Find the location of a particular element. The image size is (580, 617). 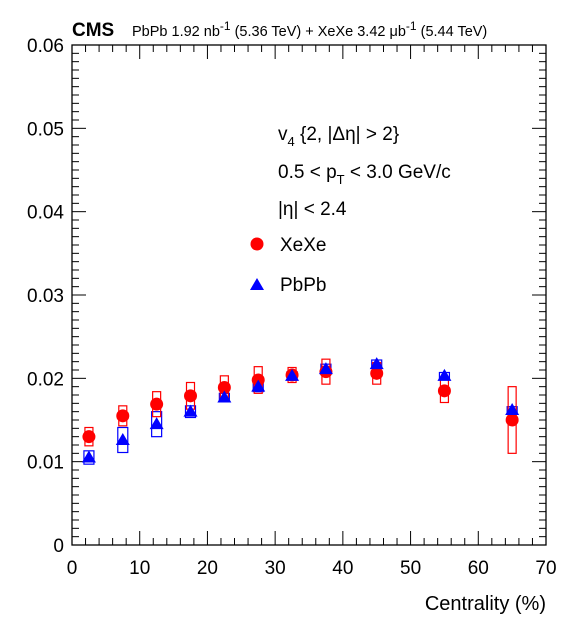

pt-right: < 3.0 GeV/c is located at coordinates (398, 172).